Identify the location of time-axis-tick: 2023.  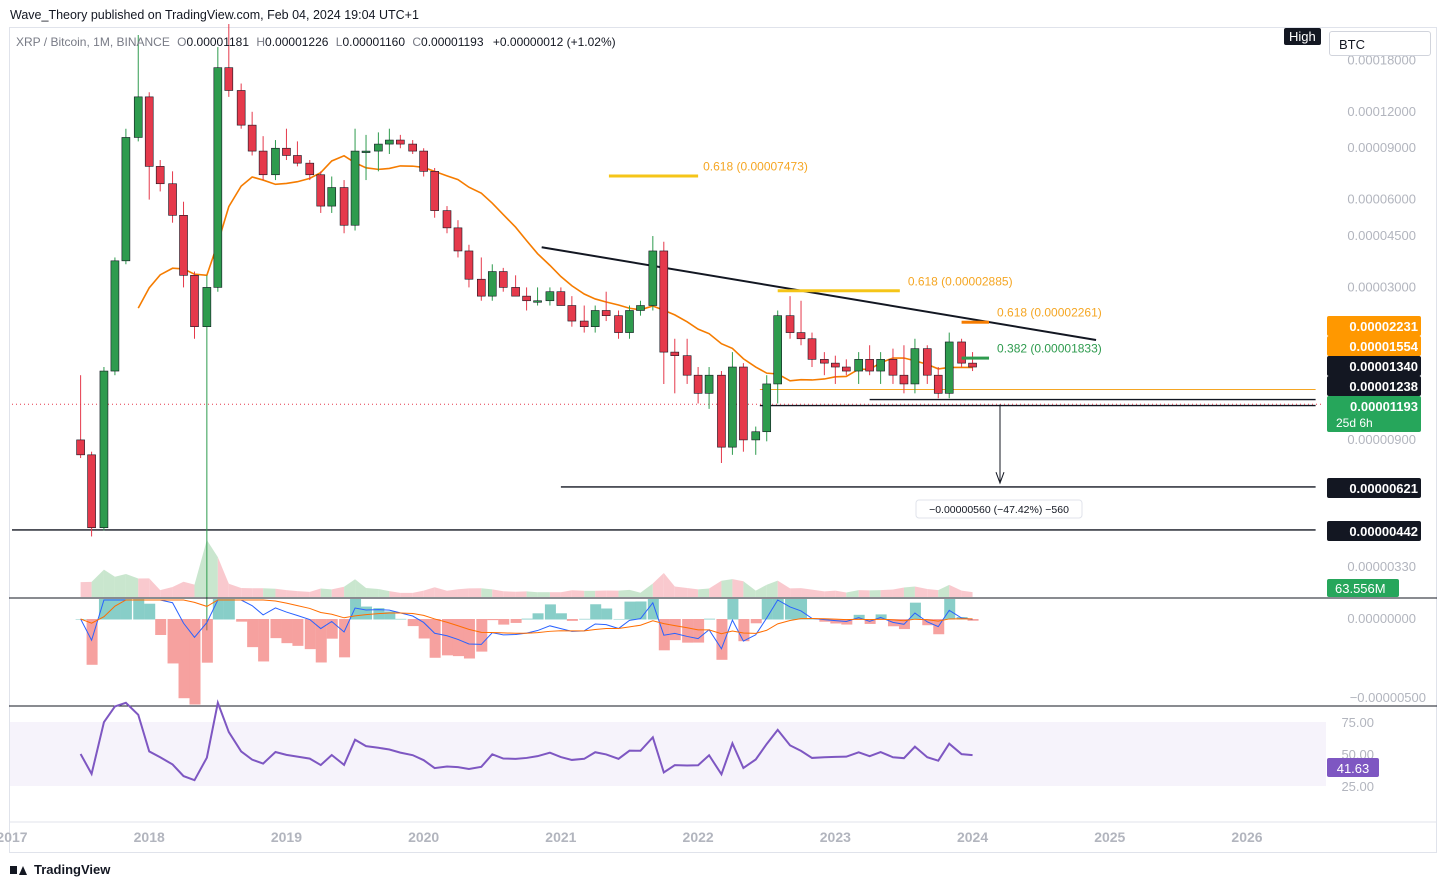
(835, 837).